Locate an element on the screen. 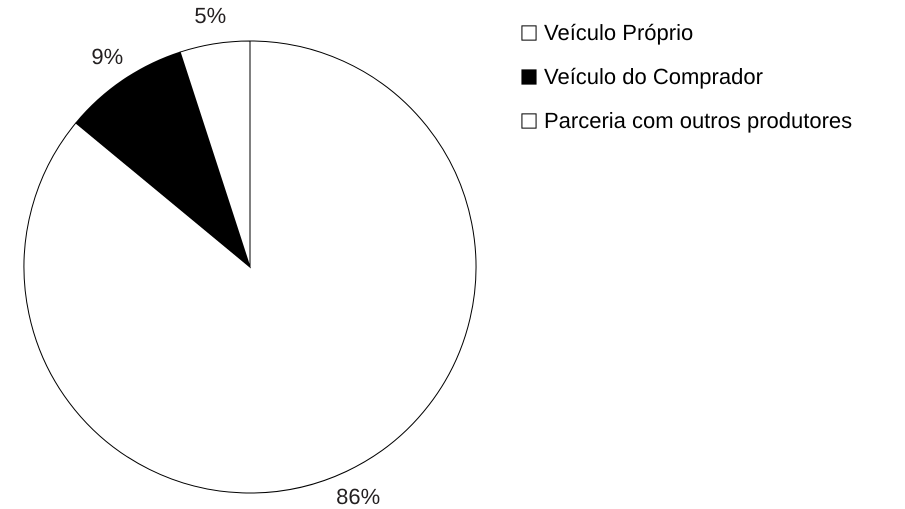 Image resolution: width=905 pixels, height=509 pixels. legend-label: Parceria com outros produtores is located at coordinates (698, 120).